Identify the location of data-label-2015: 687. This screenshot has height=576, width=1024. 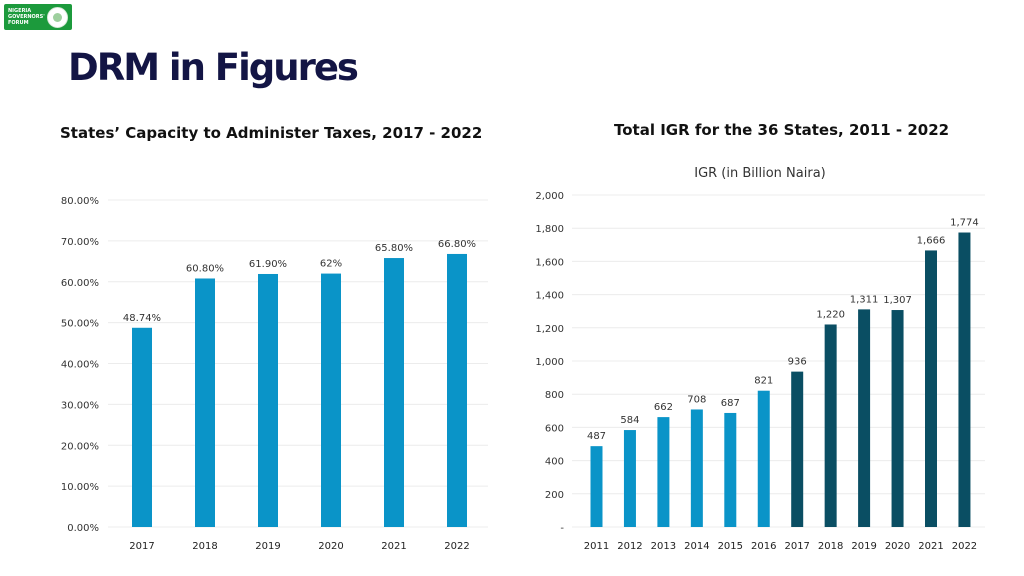
(730, 403).